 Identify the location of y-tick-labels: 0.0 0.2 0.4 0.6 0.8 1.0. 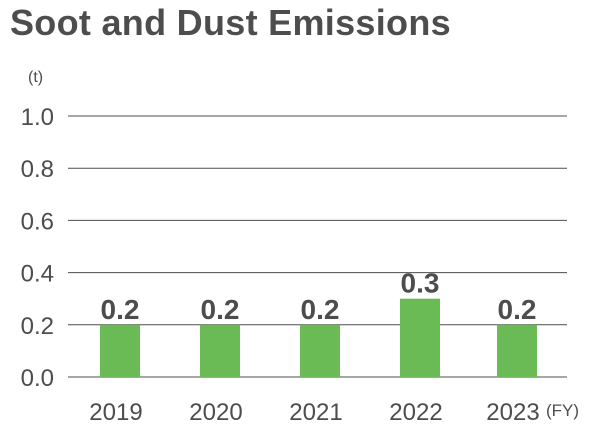
(37, 248).